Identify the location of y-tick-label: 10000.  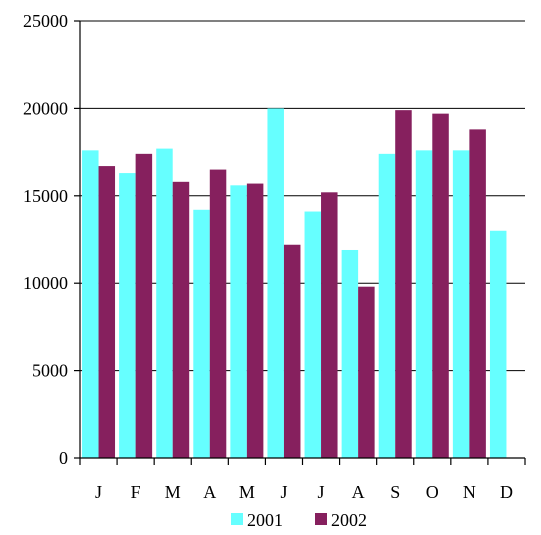
(45, 283).